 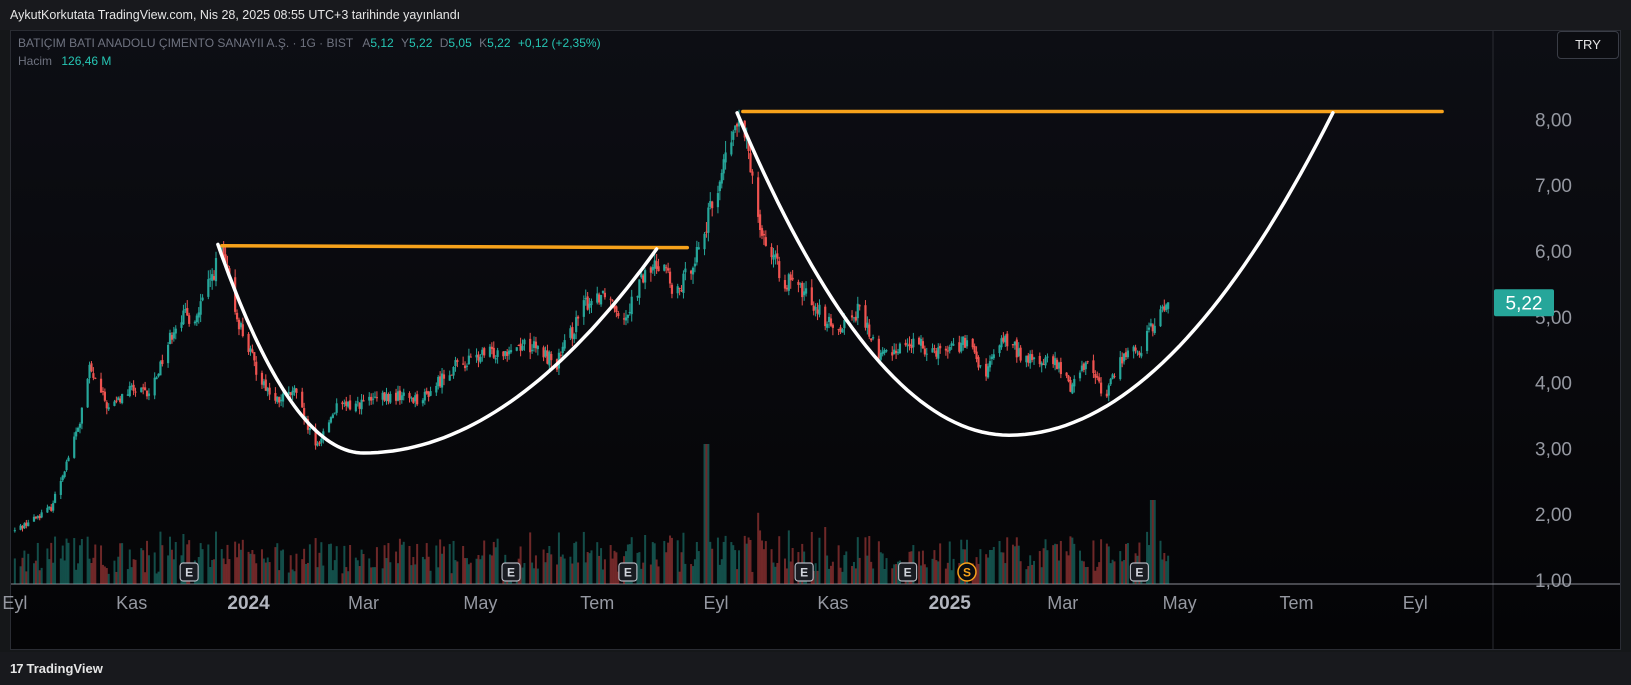 I want to click on time-tick-label: Kas, so click(x=131, y=603).